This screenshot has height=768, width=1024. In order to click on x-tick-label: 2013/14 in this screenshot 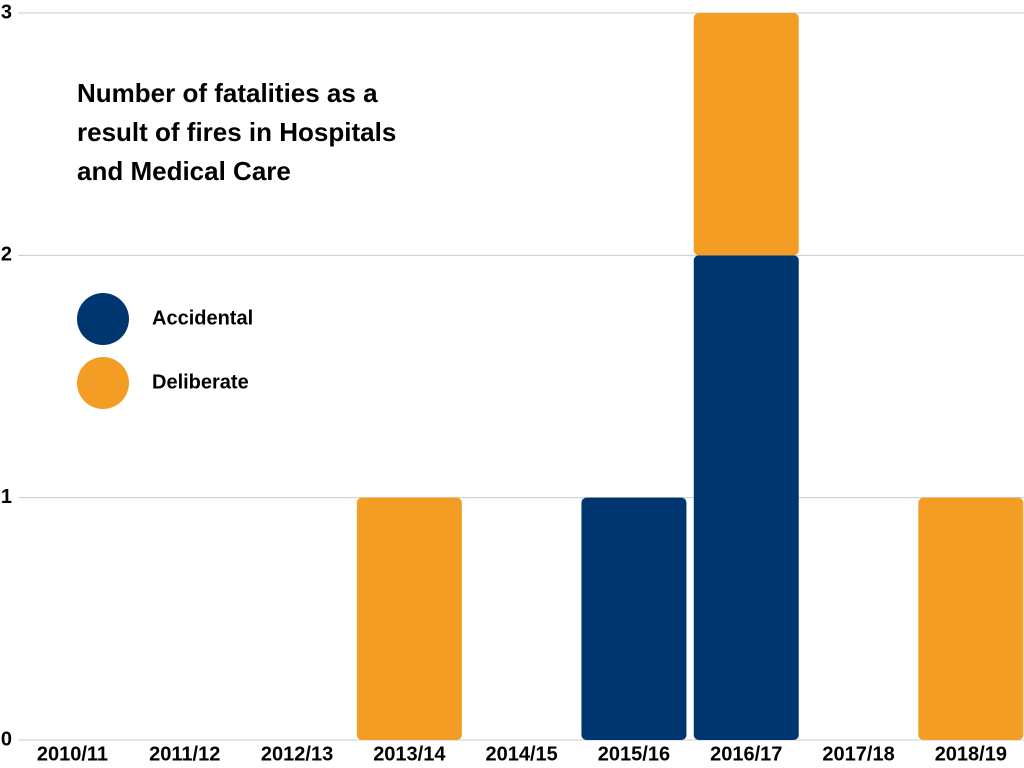, I will do `click(409, 754)`.